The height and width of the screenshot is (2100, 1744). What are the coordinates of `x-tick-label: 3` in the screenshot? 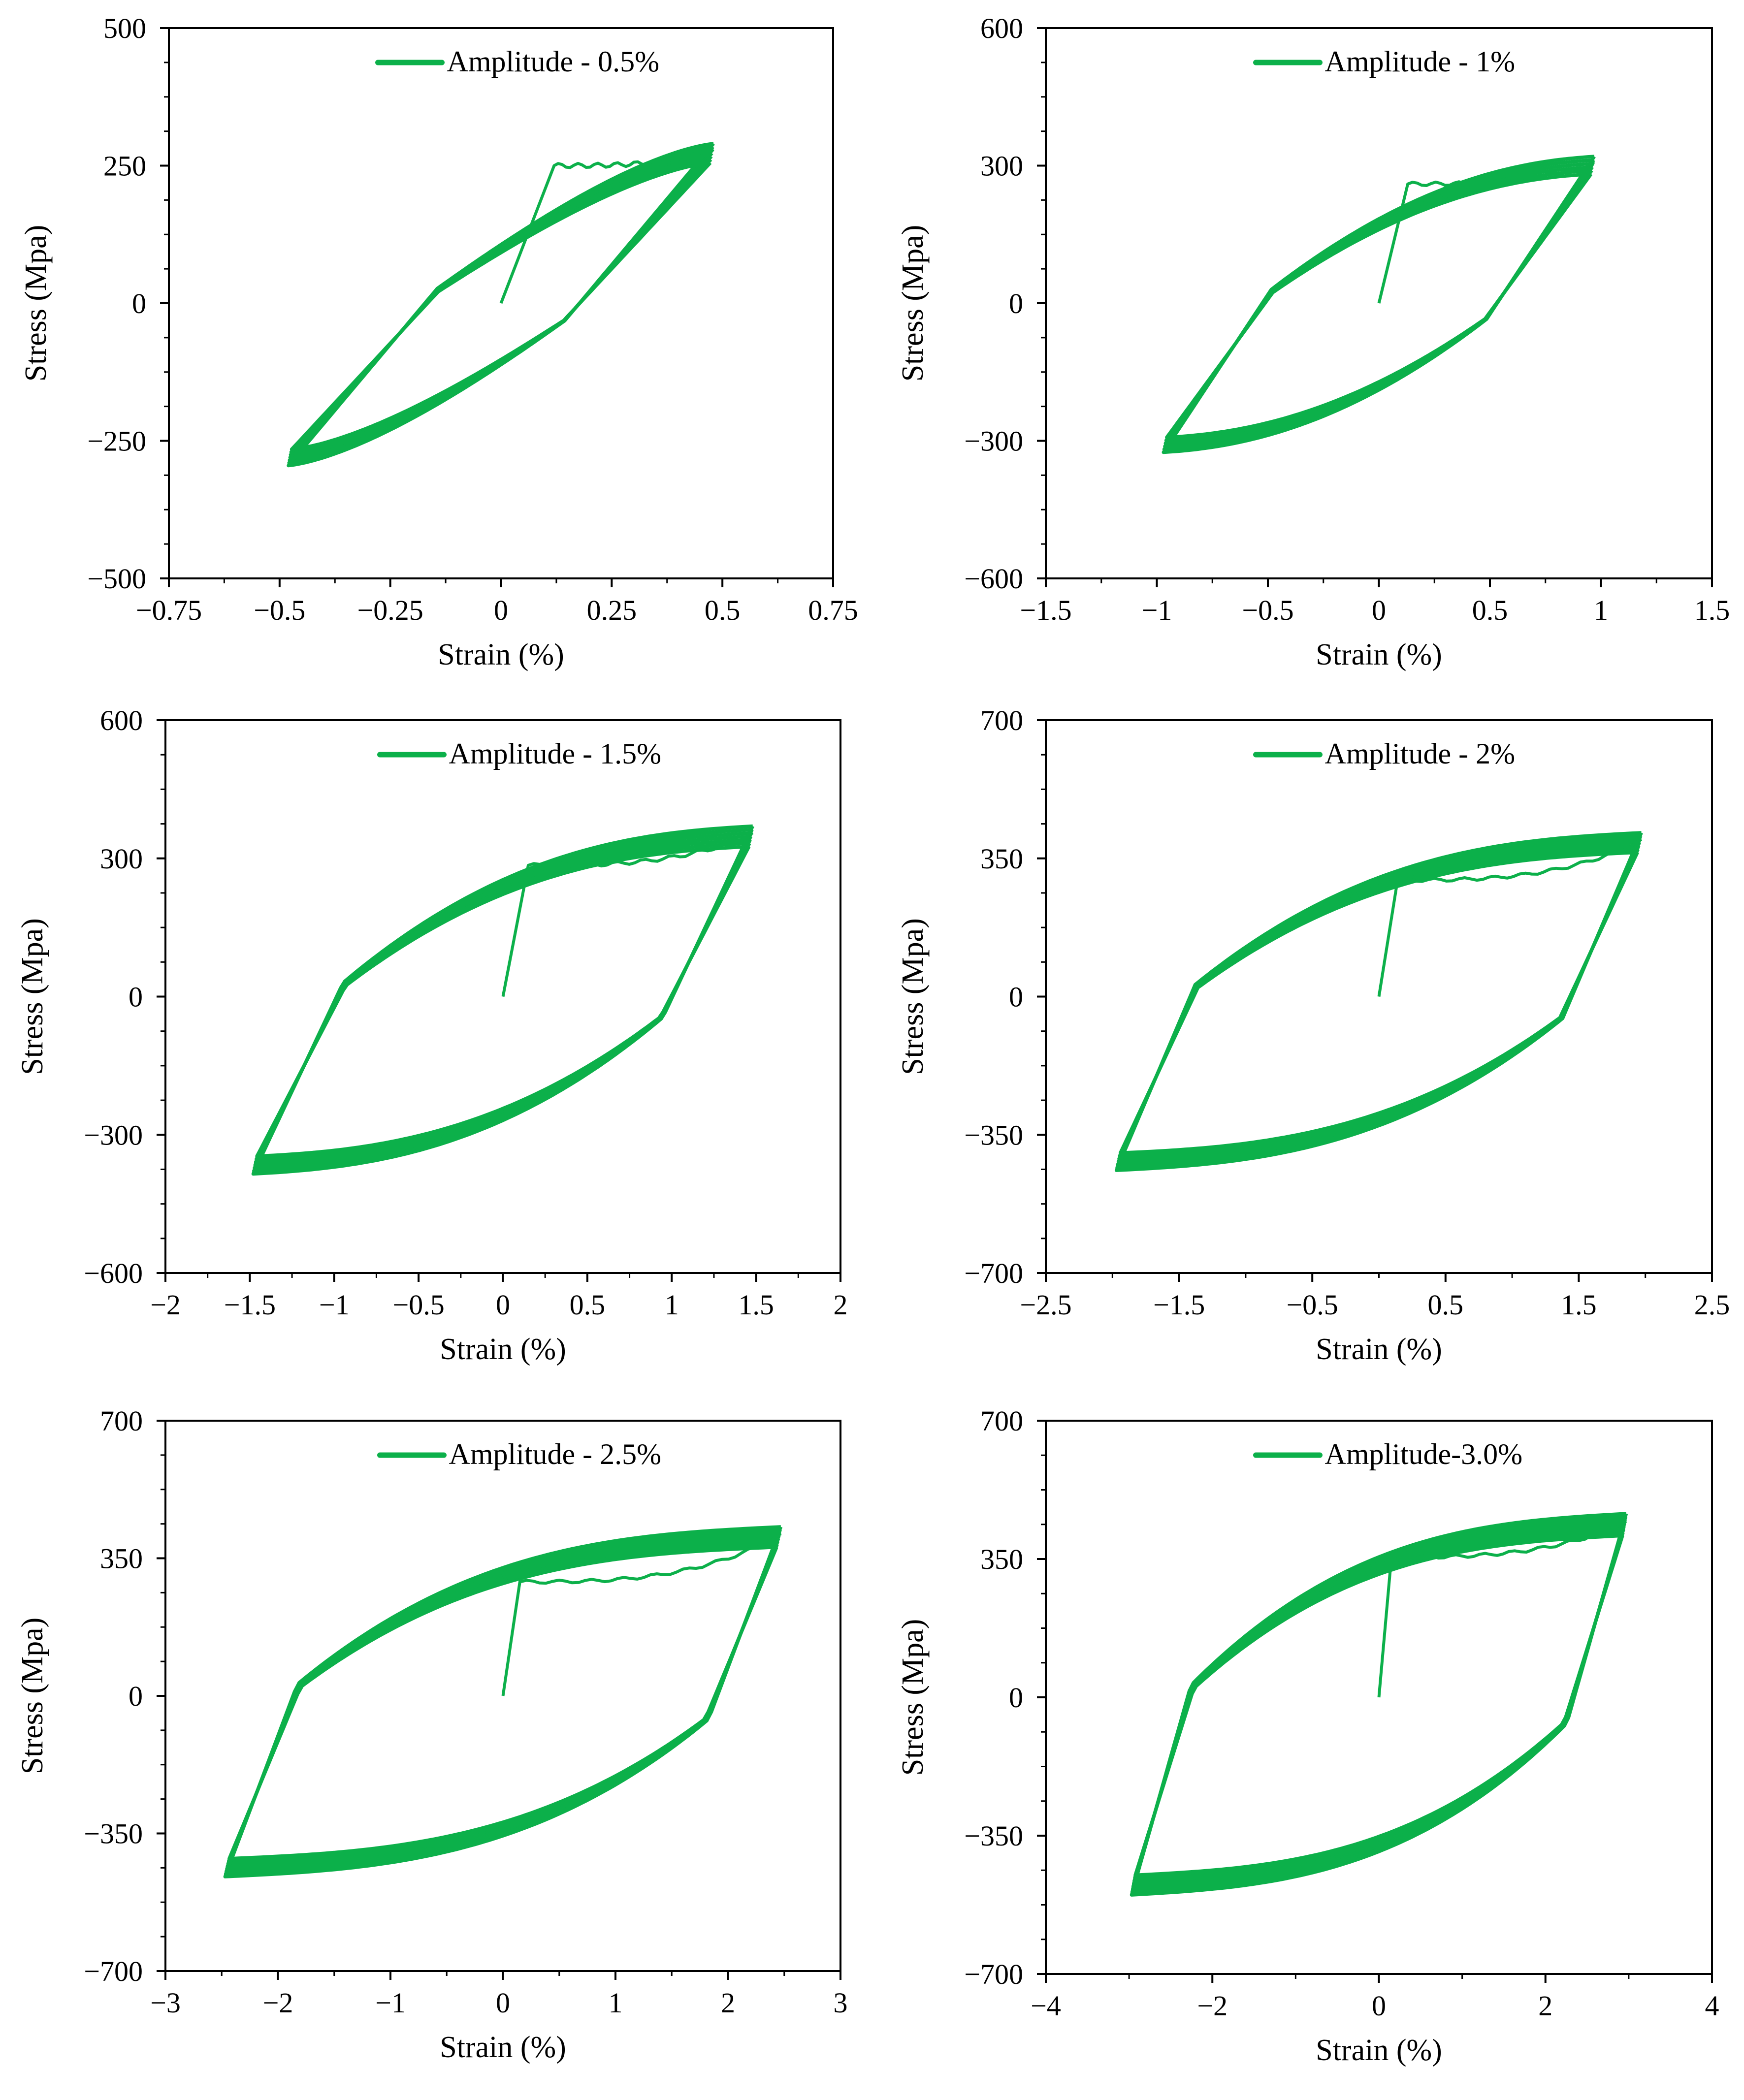 It's located at (841, 2003).